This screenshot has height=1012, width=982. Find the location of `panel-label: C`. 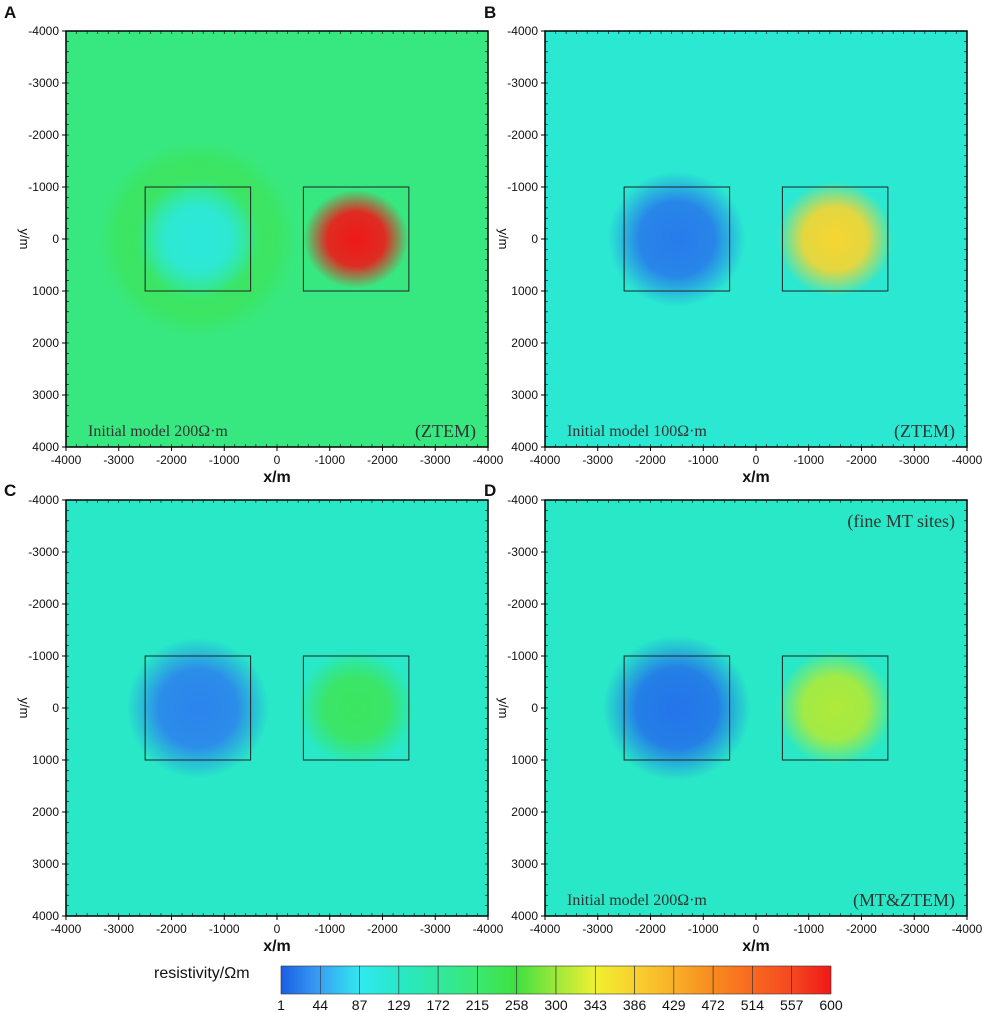

panel-label: C is located at coordinates (10, 490).